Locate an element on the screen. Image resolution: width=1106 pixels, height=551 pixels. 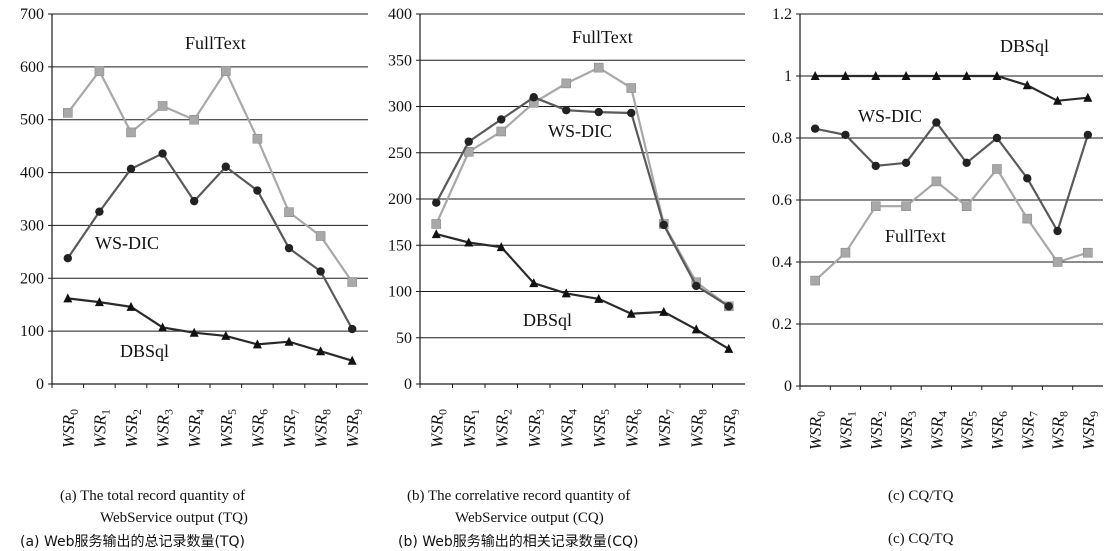
caption-b-en-2: WebService output (CQ) is located at coordinates (529, 518).